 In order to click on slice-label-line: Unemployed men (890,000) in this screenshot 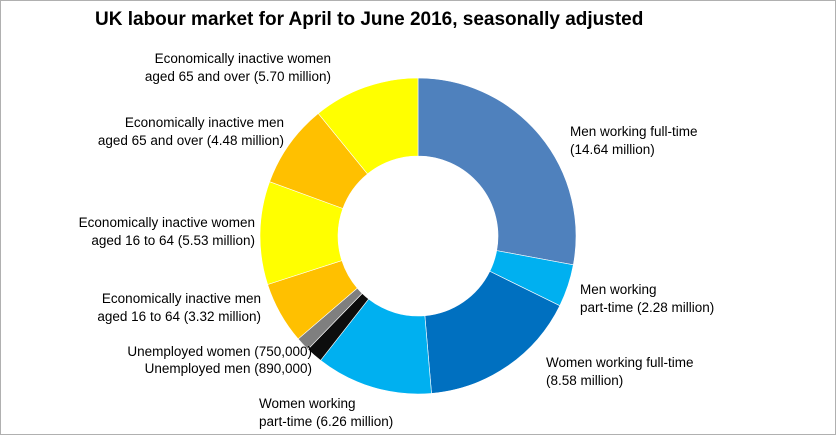, I will do `click(228, 368)`.